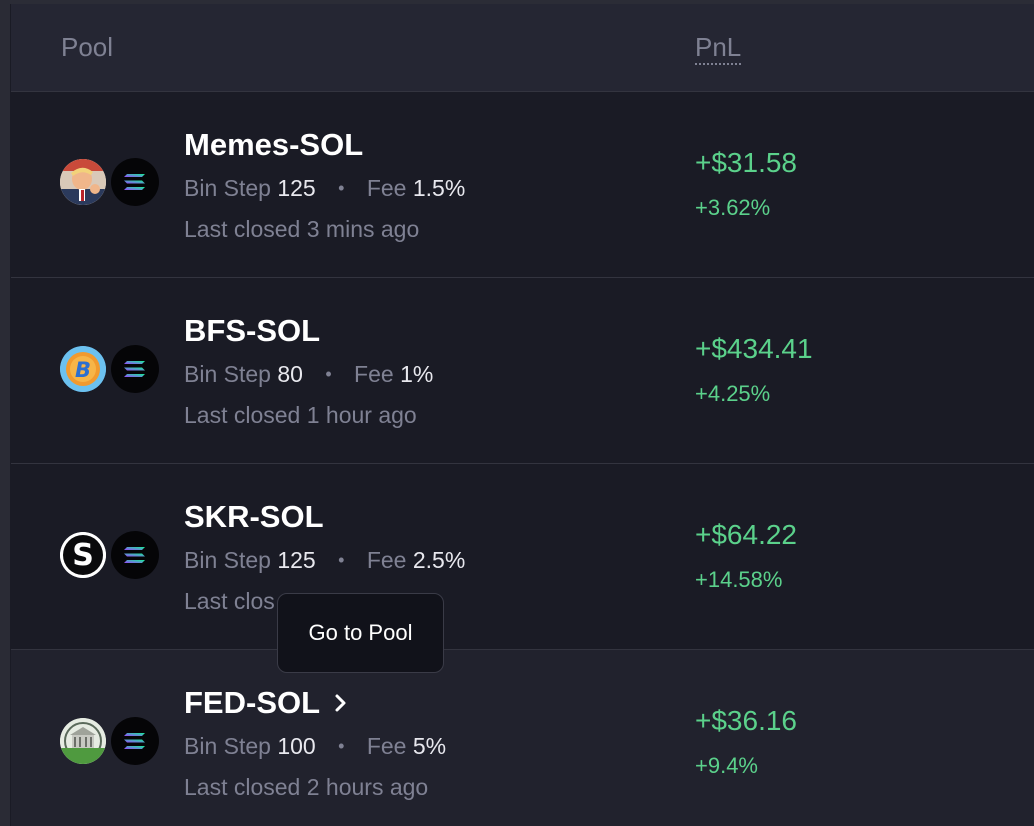 Image resolution: width=1034 pixels, height=826 pixels. Describe the element at coordinates (254, 516) in the screenshot. I see `pool-pair-name: SKR-SOL` at that location.